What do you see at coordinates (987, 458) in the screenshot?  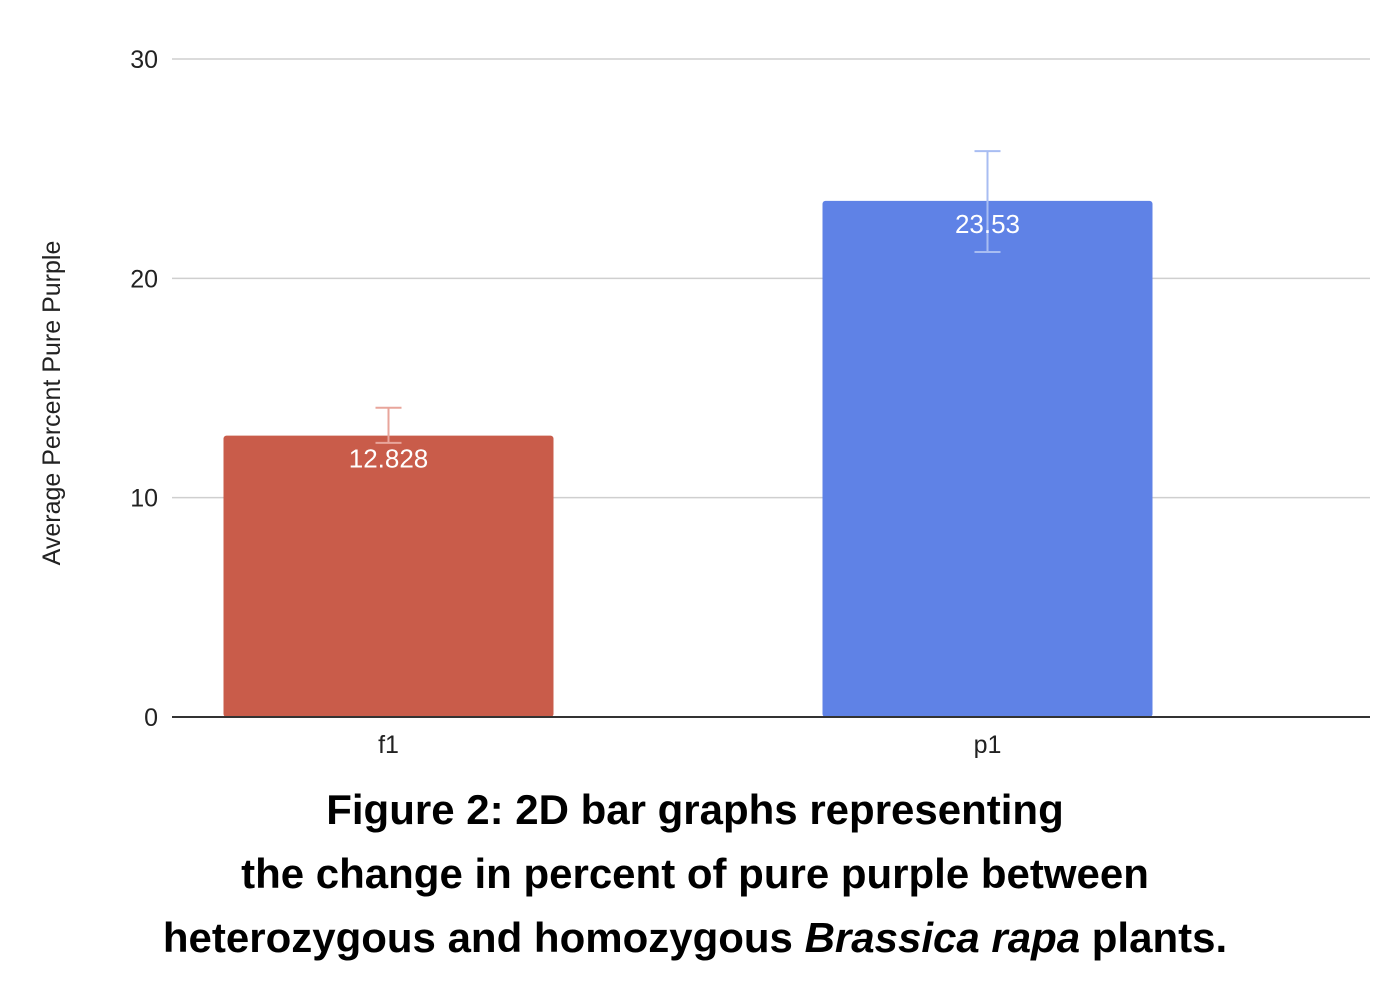 I see `bar-p1` at bounding box center [987, 458].